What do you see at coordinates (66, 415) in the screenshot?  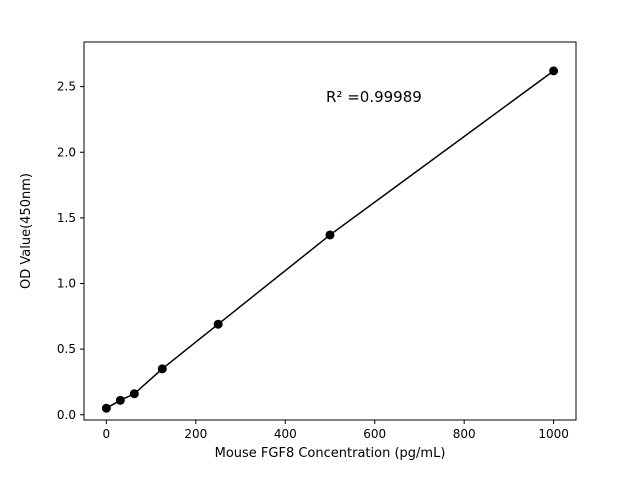 I see `y-tick-label: 0.0` at bounding box center [66, 415].